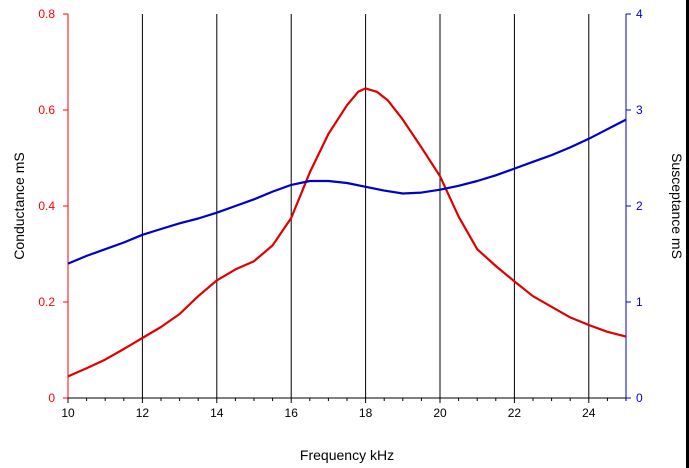 Image resolution: width=689 pixels, height=468 pixels. I want to click on right-y-tick-label: 2, so click(639, 206).